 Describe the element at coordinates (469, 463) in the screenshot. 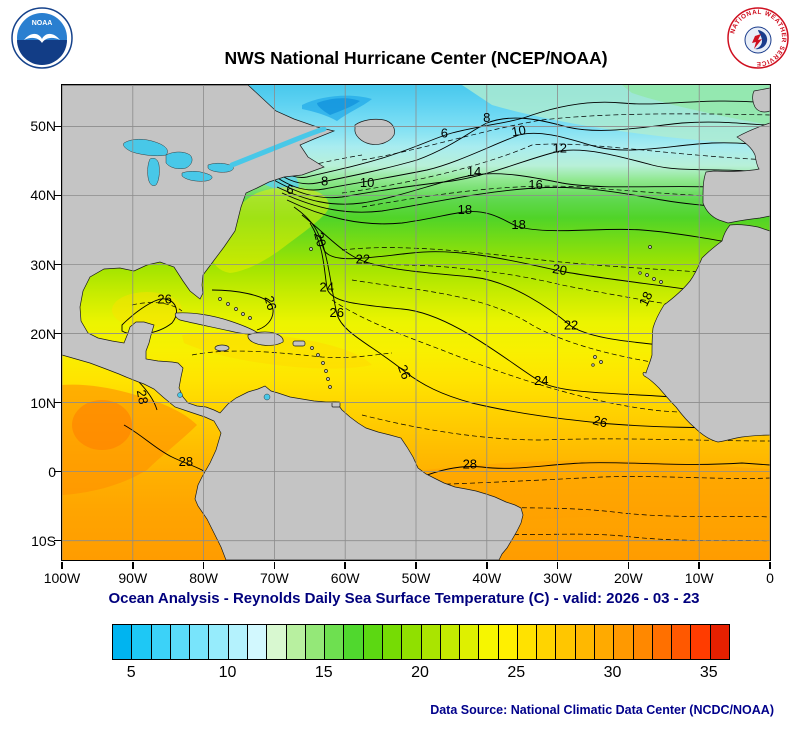

I see `contour-label: 28` at that location.